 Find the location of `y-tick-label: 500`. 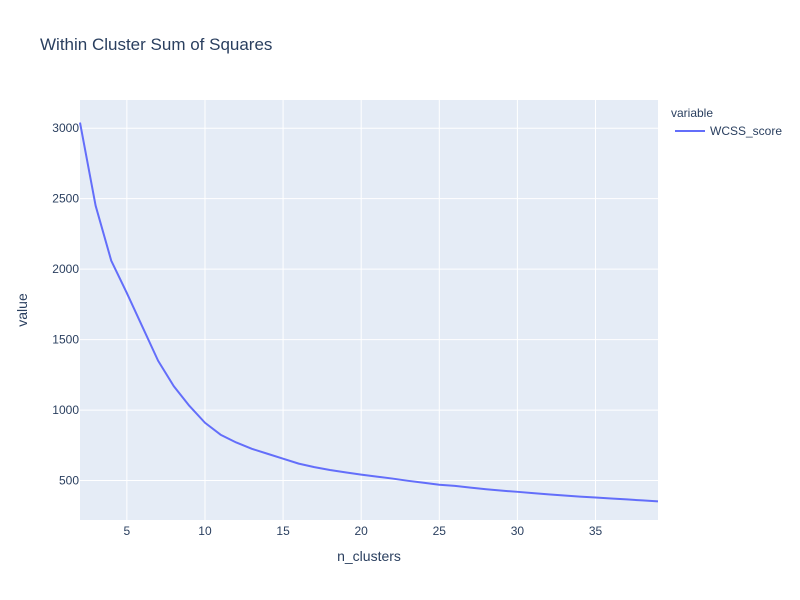

y-tick-label: 500 is located at coordinates (69, 481).